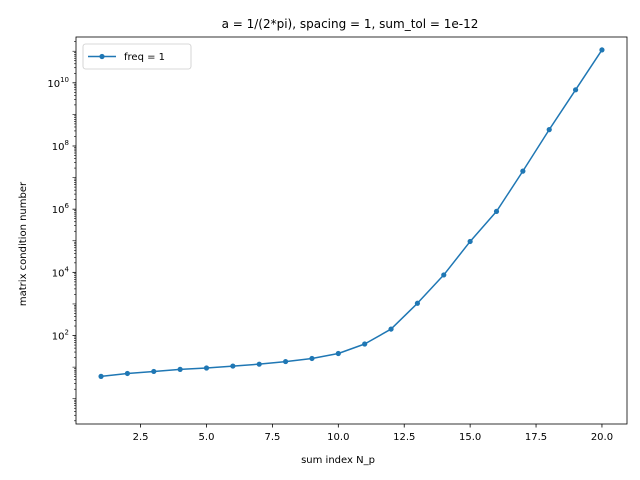 This screenshot has width=640, height=480. I want to click on legend-box, so click(137, 56).